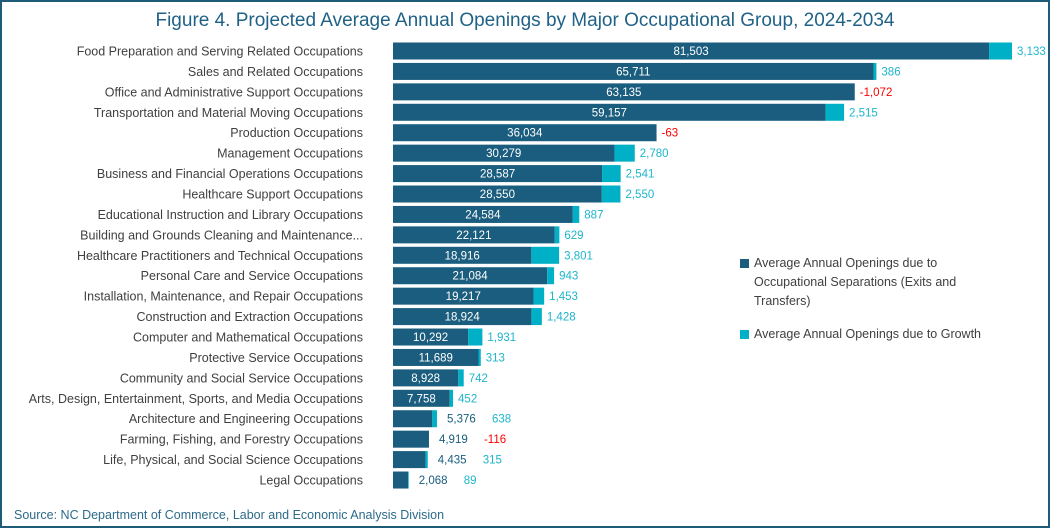 The width and height of the screenshot is (1050, 528). Describe the element at coordinates (492, 461) in the screenshot. I see `data-label-growth: 315` at that location.